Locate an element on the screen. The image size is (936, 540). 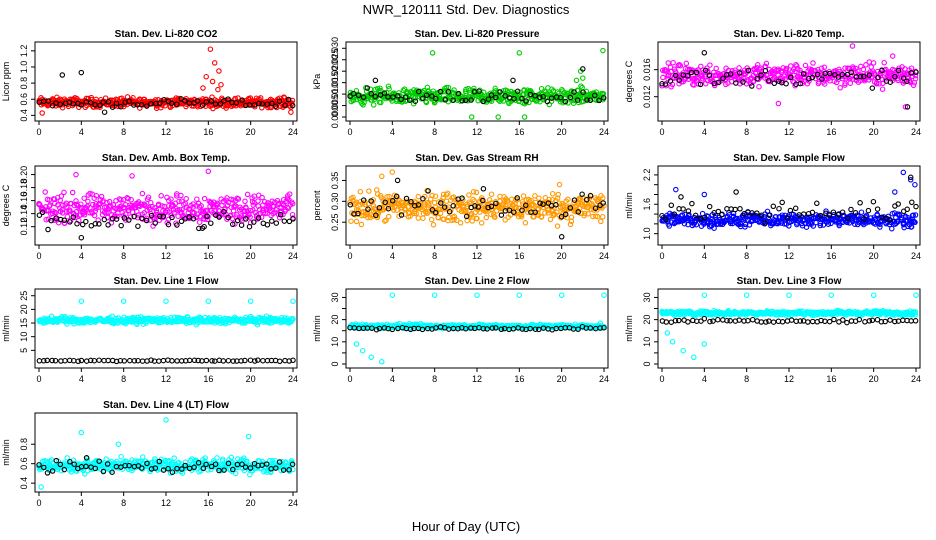
y-tick-label: 25 is located at coordinates (24, 296).